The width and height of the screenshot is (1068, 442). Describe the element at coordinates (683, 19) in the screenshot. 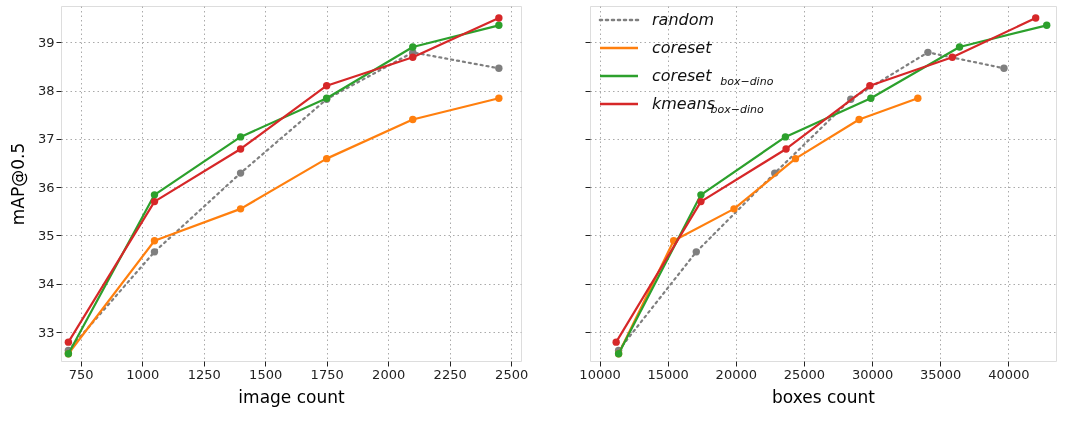

I see `legend-label: random` at that location.